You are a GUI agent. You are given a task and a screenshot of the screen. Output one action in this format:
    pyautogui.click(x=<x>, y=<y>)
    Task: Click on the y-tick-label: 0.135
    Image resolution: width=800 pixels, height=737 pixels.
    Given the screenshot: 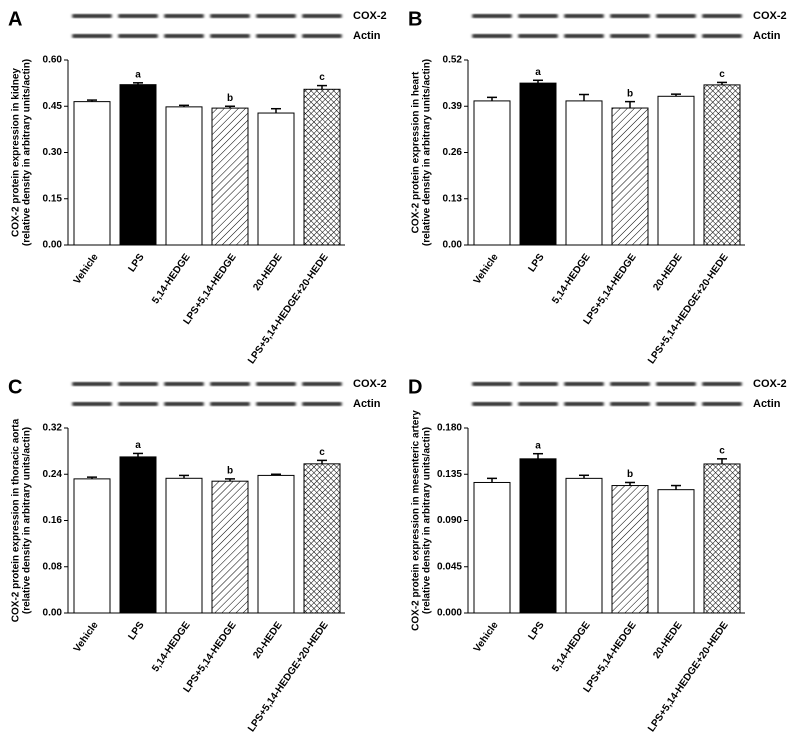 What is the action you would take?
    pyautogui.click(x=449, y=474)
    